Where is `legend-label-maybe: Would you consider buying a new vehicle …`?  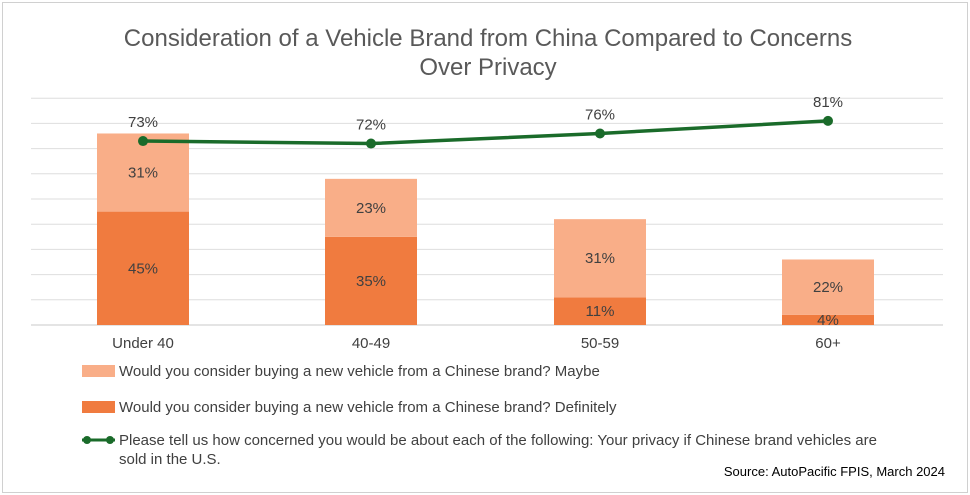 legend-label-maybe: Would you consider buying a new vehicle … is located at coordinates (359, 371).